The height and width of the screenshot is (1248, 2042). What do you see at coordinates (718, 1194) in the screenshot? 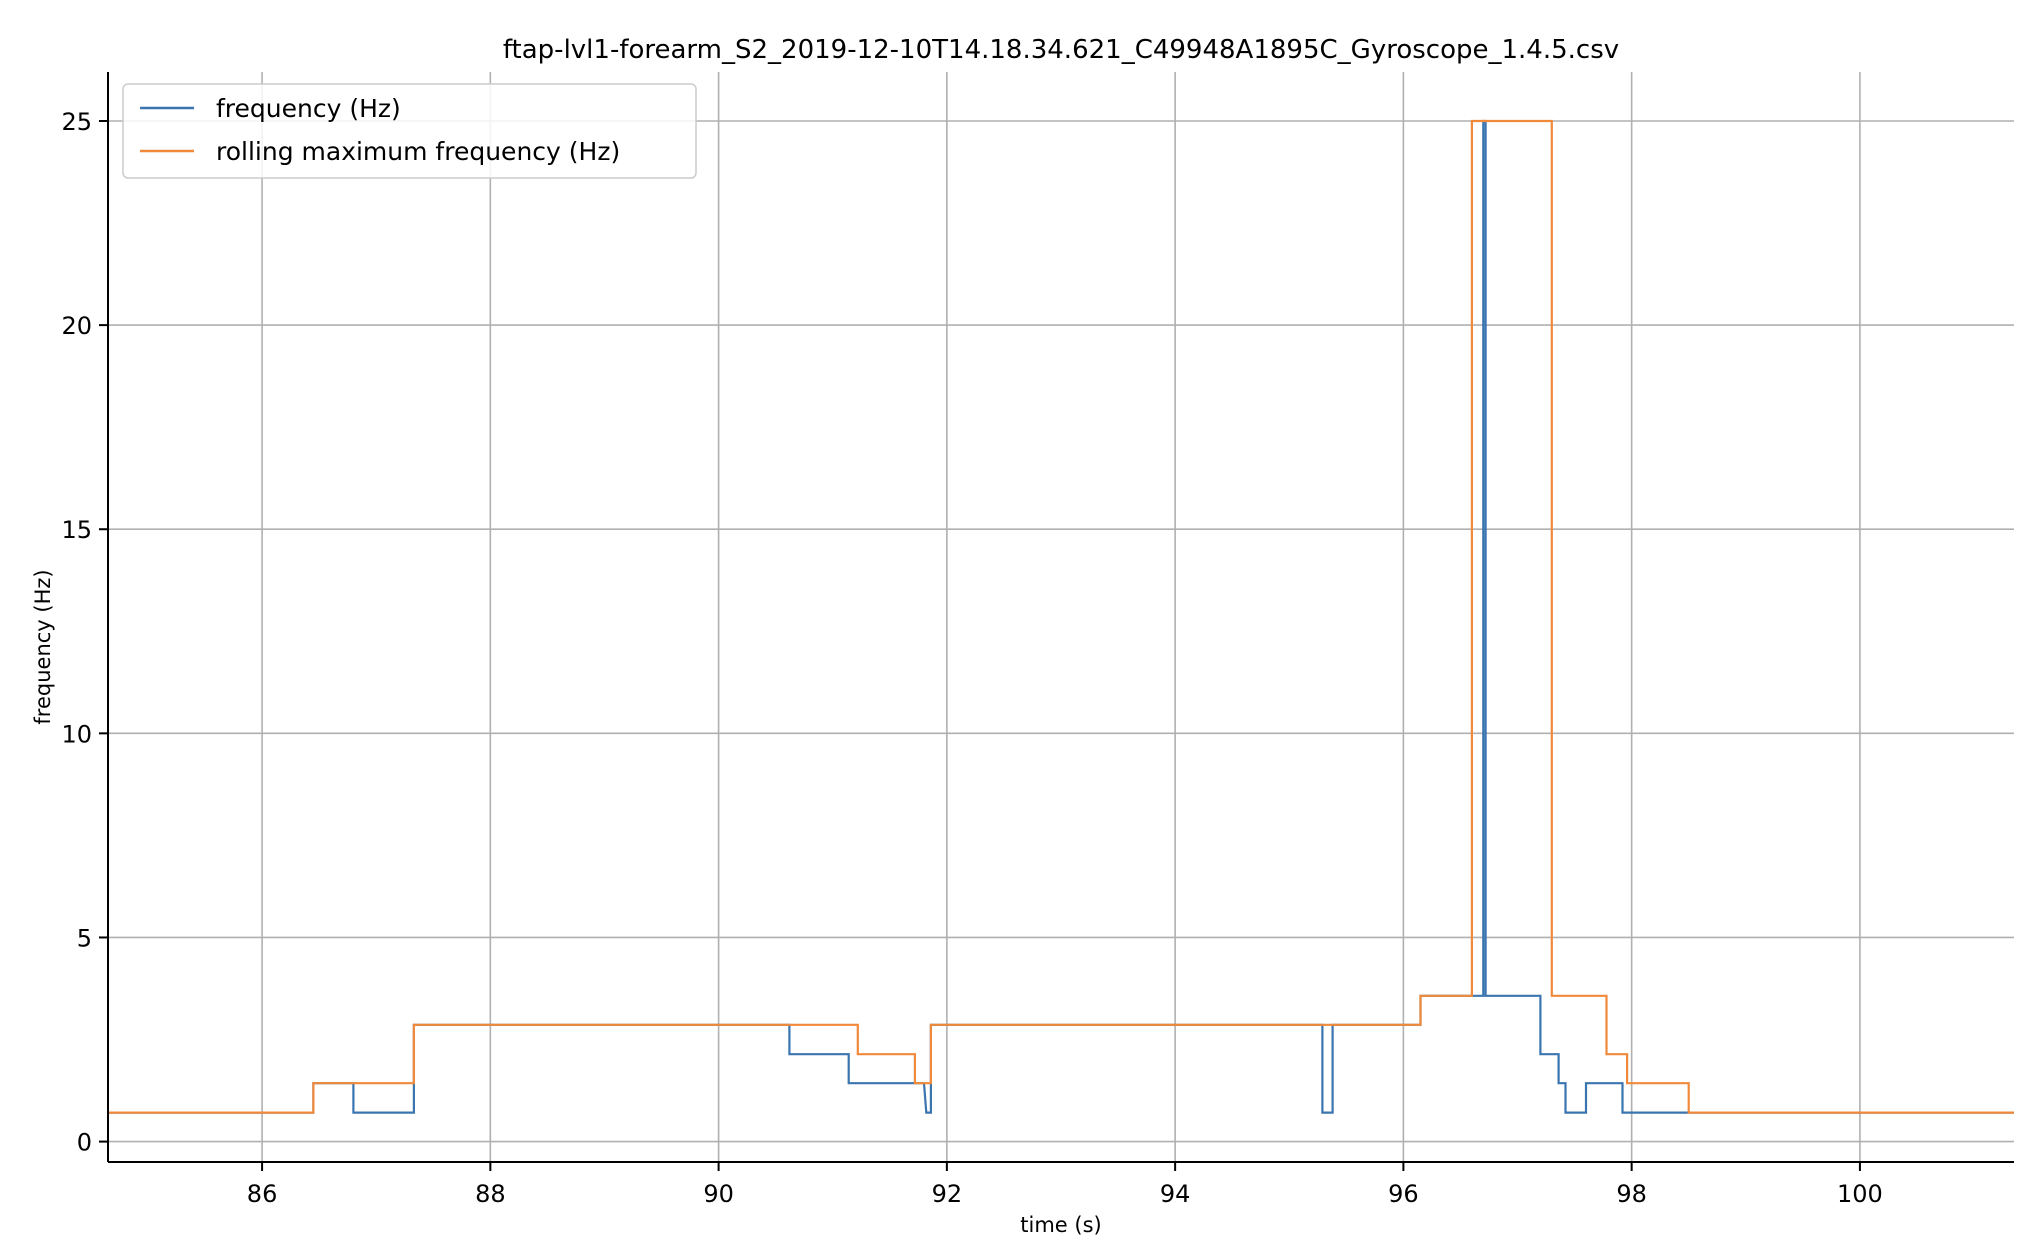
I see `x-tick-label: 90` at bounding box center [718, 1194].